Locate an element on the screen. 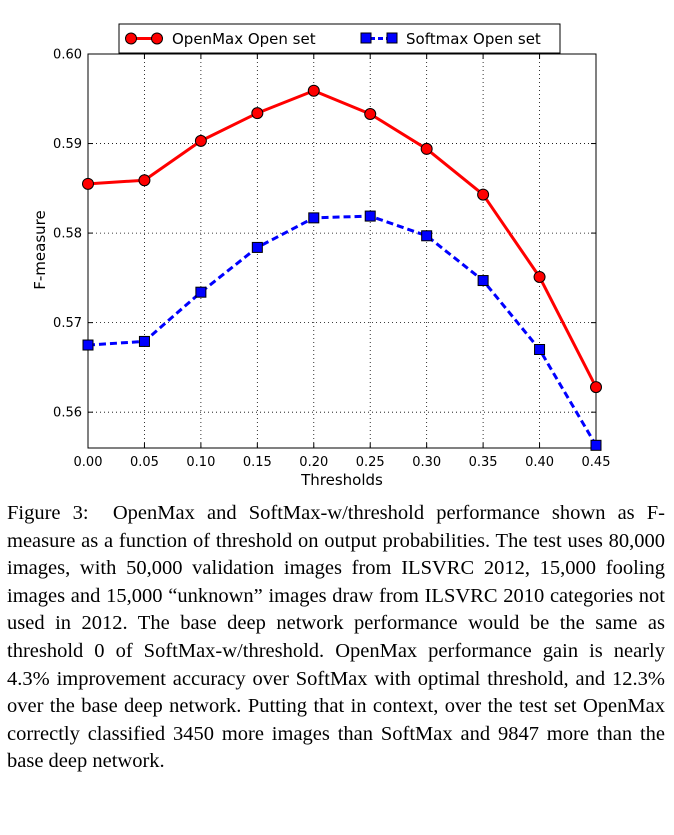 The image size is (674, 835). x-tick-label: 0.45 is located at coordinates (596, 462).